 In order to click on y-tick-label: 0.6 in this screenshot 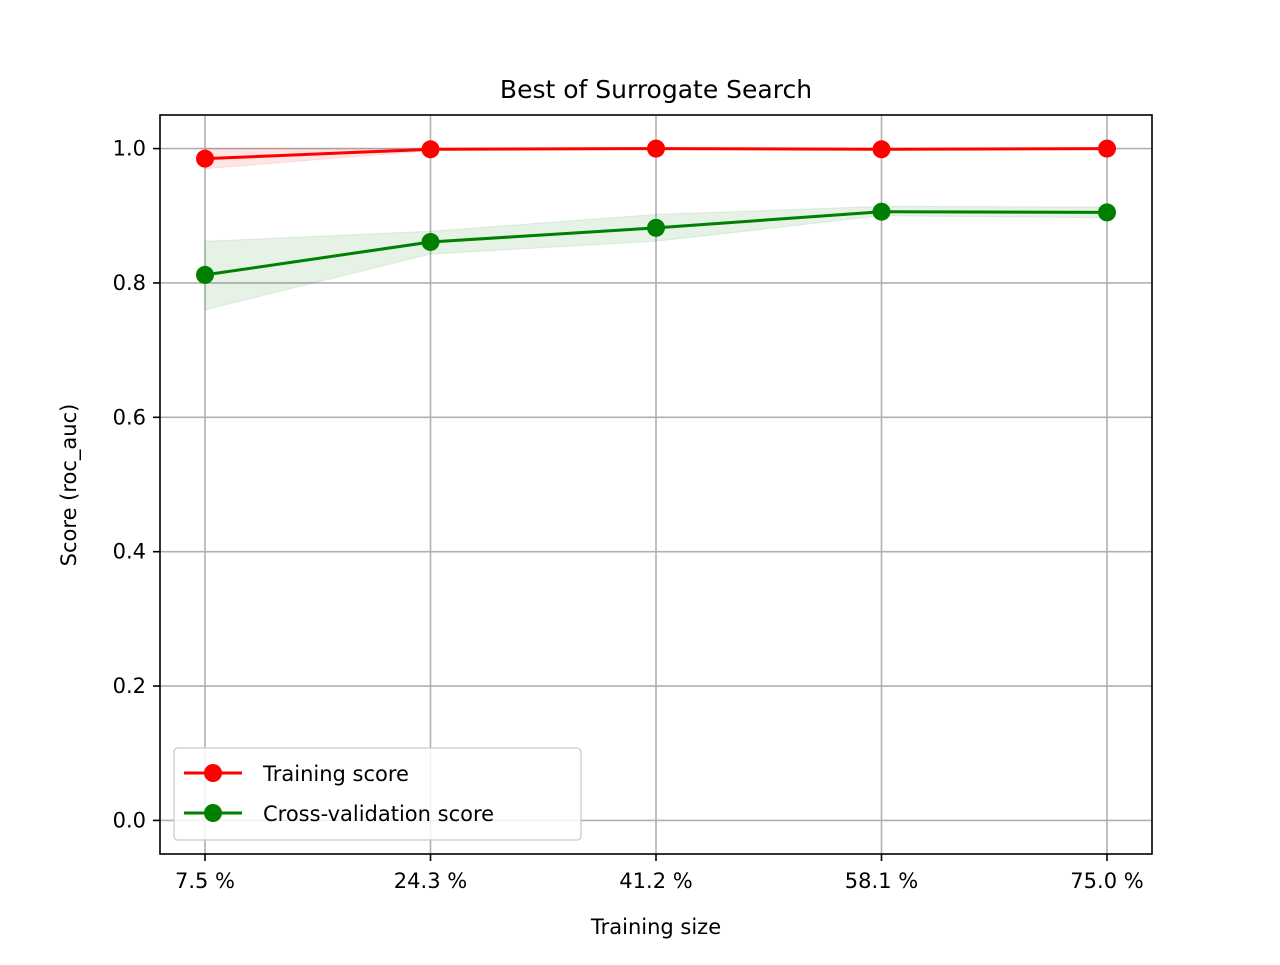, I will do `click(129, 417)`.